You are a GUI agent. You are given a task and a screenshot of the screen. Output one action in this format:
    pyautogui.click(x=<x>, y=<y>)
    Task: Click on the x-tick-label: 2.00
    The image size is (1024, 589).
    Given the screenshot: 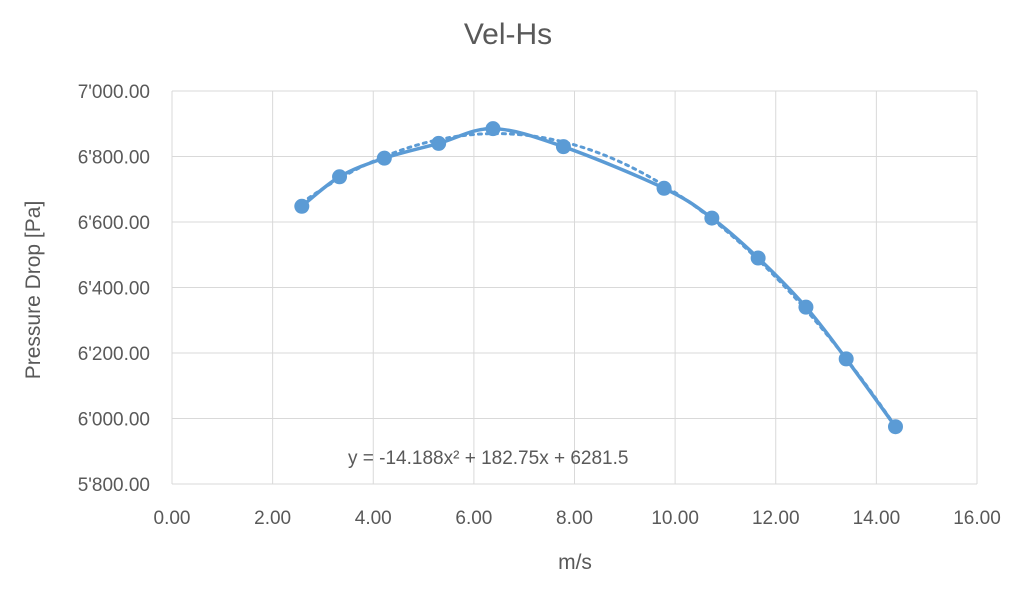 What is the action you would take?
    pyautogui.click(x=272, y=518)
    